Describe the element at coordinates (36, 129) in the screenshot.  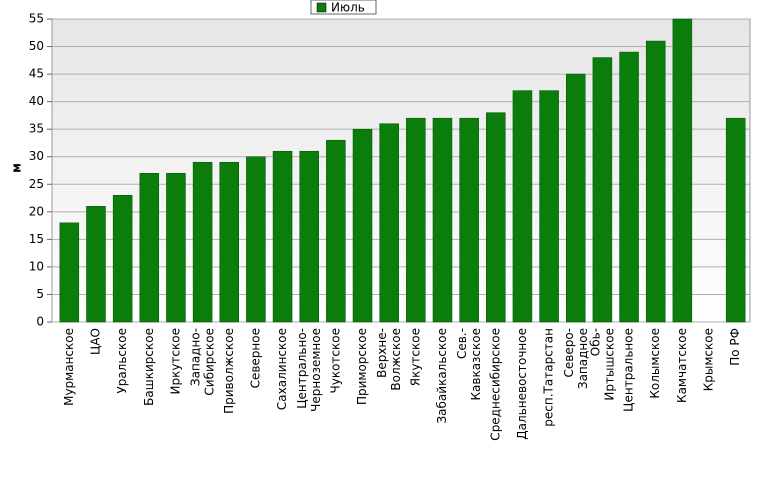
I see `y-tick-label: 35` at that location.